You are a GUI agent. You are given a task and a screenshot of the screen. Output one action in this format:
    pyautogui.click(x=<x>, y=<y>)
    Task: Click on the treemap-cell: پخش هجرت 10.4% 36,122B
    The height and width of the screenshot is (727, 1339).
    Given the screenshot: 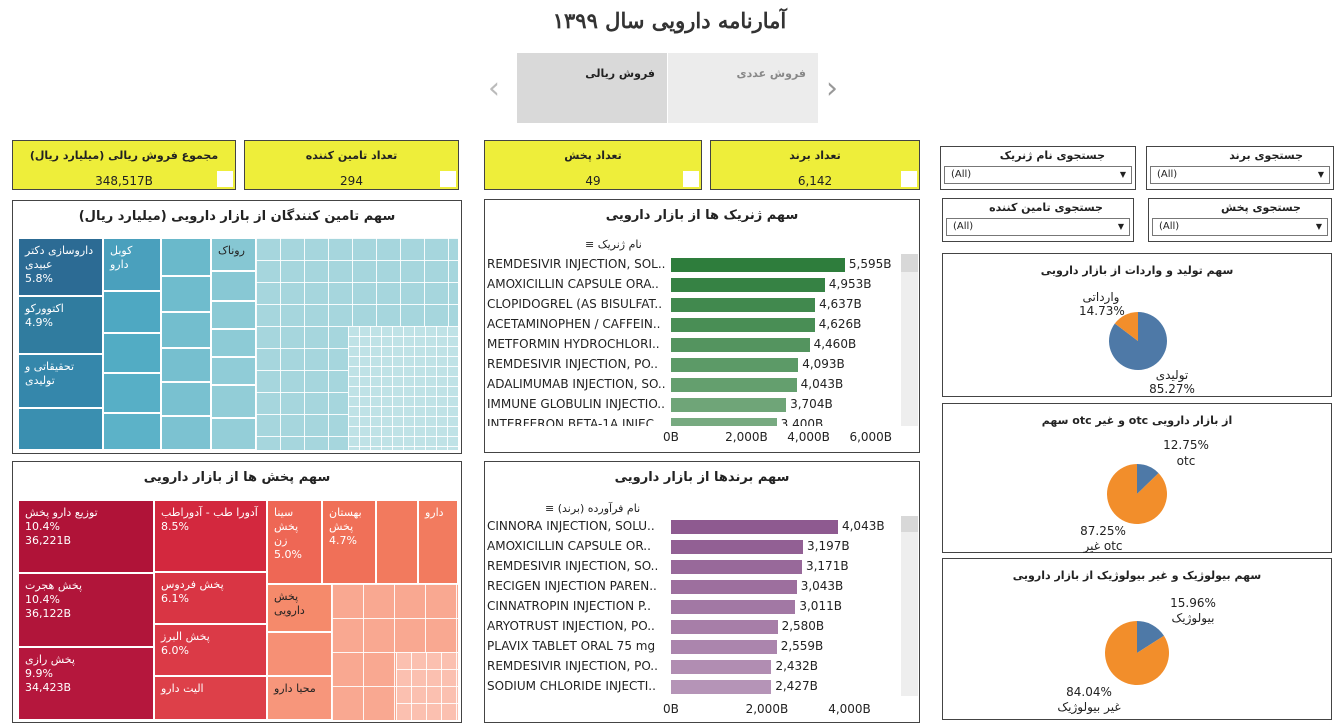 What is the action you would take?
    pyautogui.click(x=86, y=610)
    